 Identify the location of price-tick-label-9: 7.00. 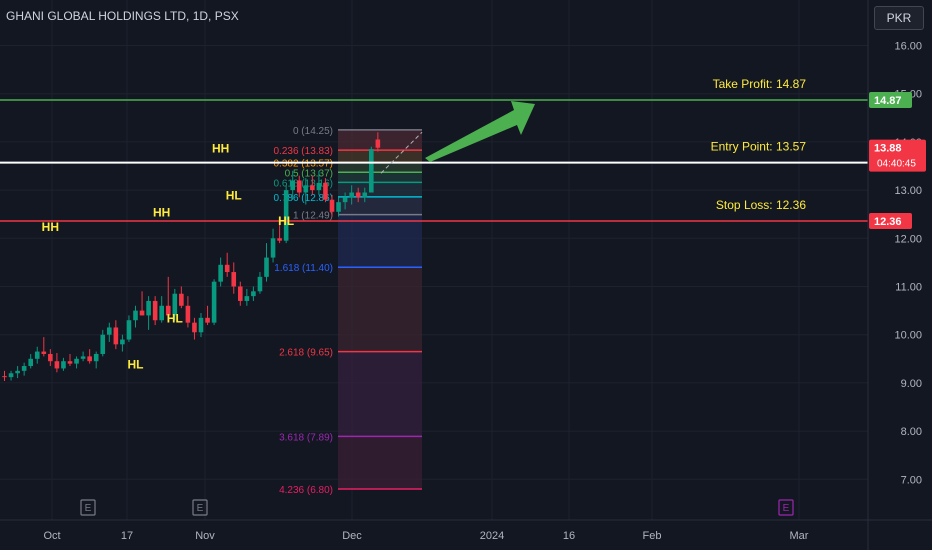
(911, 480).